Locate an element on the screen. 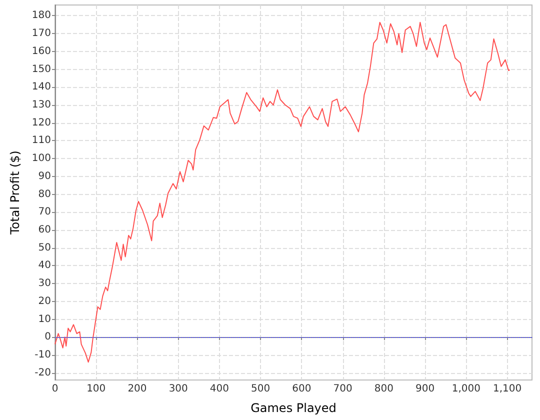 The image size is (540, 420). y-tick-label: -10 is located at coordinates (42, 355).